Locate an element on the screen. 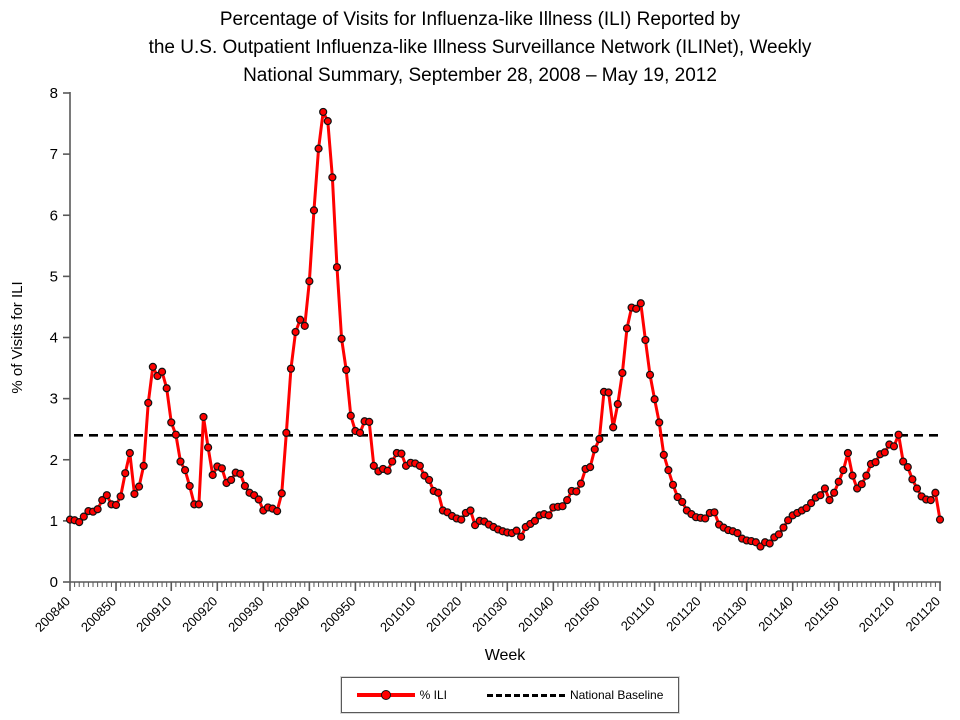 This screenshot has width=960, height=720. x-tick-label: 200950 is located at coordinates (337, 614).